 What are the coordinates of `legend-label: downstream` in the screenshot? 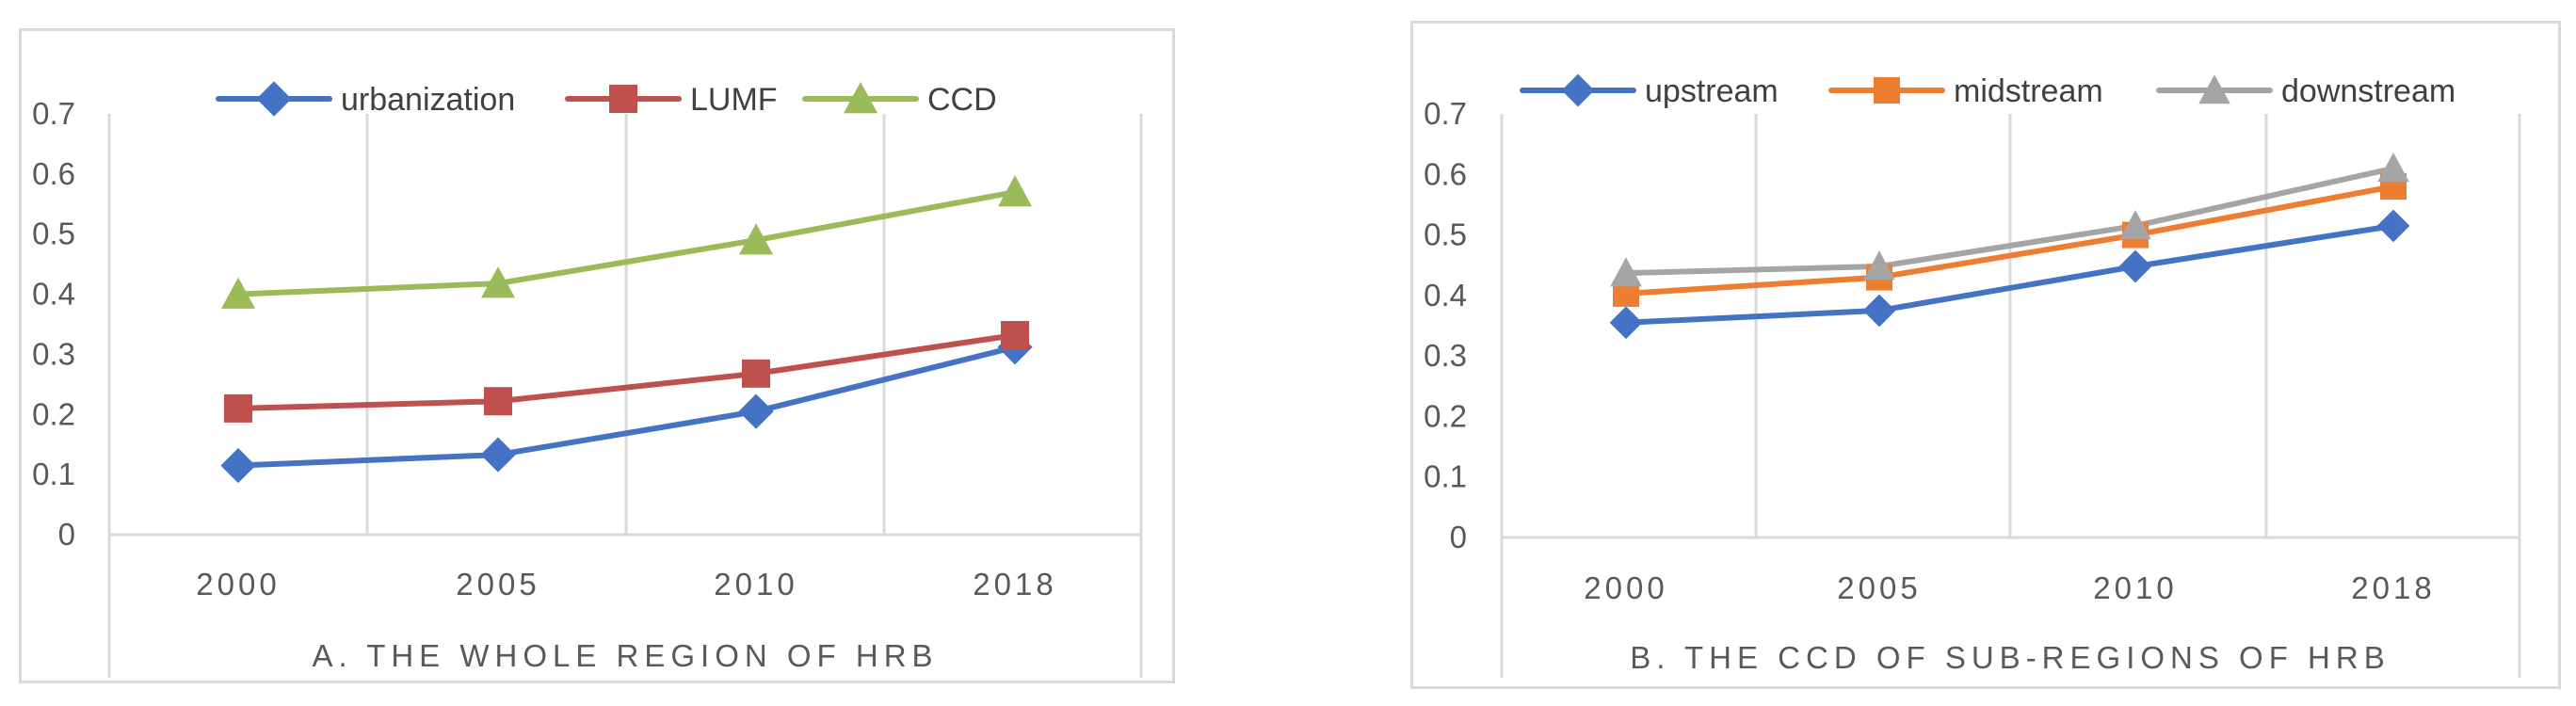 It's located at (2368, 91).